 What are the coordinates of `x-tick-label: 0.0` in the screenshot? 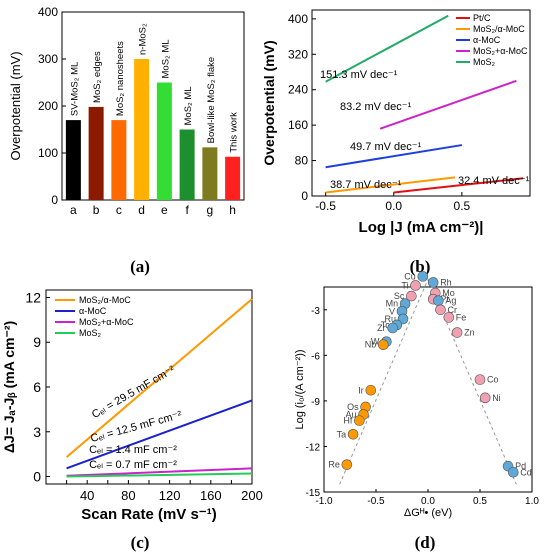 It's located at (428, 501).